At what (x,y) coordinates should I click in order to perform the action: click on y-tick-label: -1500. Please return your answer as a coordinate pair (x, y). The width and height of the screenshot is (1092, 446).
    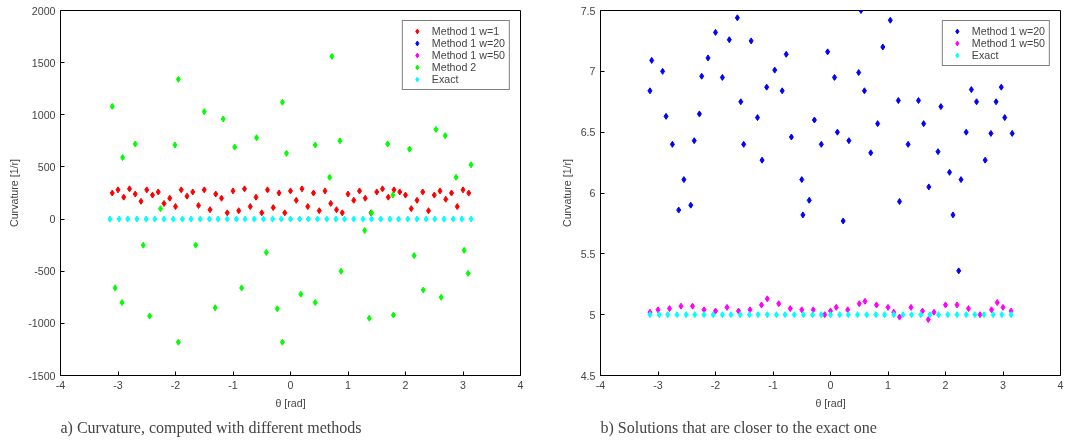
    Looking at the image, I should click on (42, 375).